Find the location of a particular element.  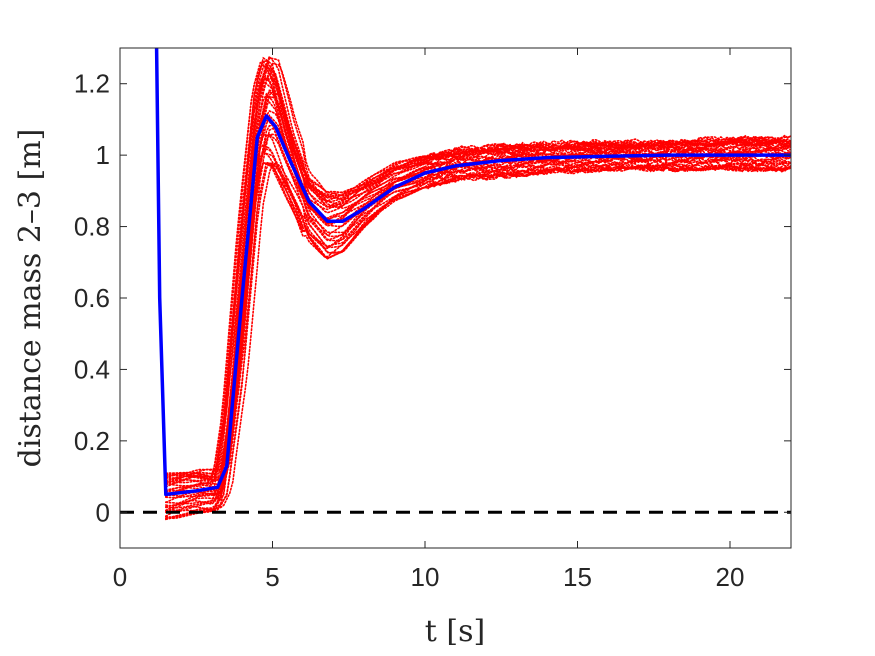

y-tick-label: 0.6 is located at coordinates (92, 298).